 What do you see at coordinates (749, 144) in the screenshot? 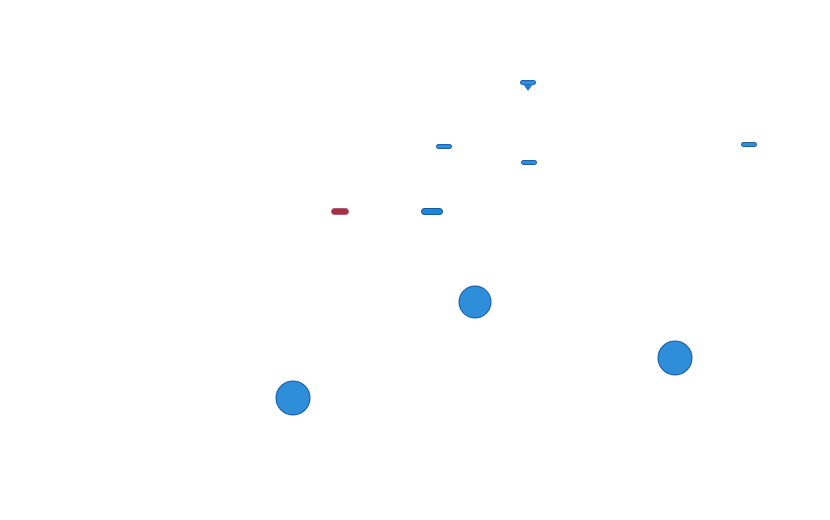
I see `right-shoulder-label` at bounding box center [749, 144].